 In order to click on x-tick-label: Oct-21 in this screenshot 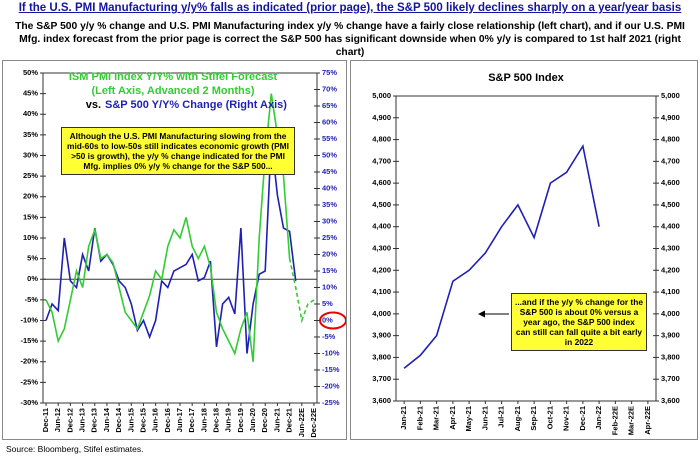, I will do `click(549, 417)`.